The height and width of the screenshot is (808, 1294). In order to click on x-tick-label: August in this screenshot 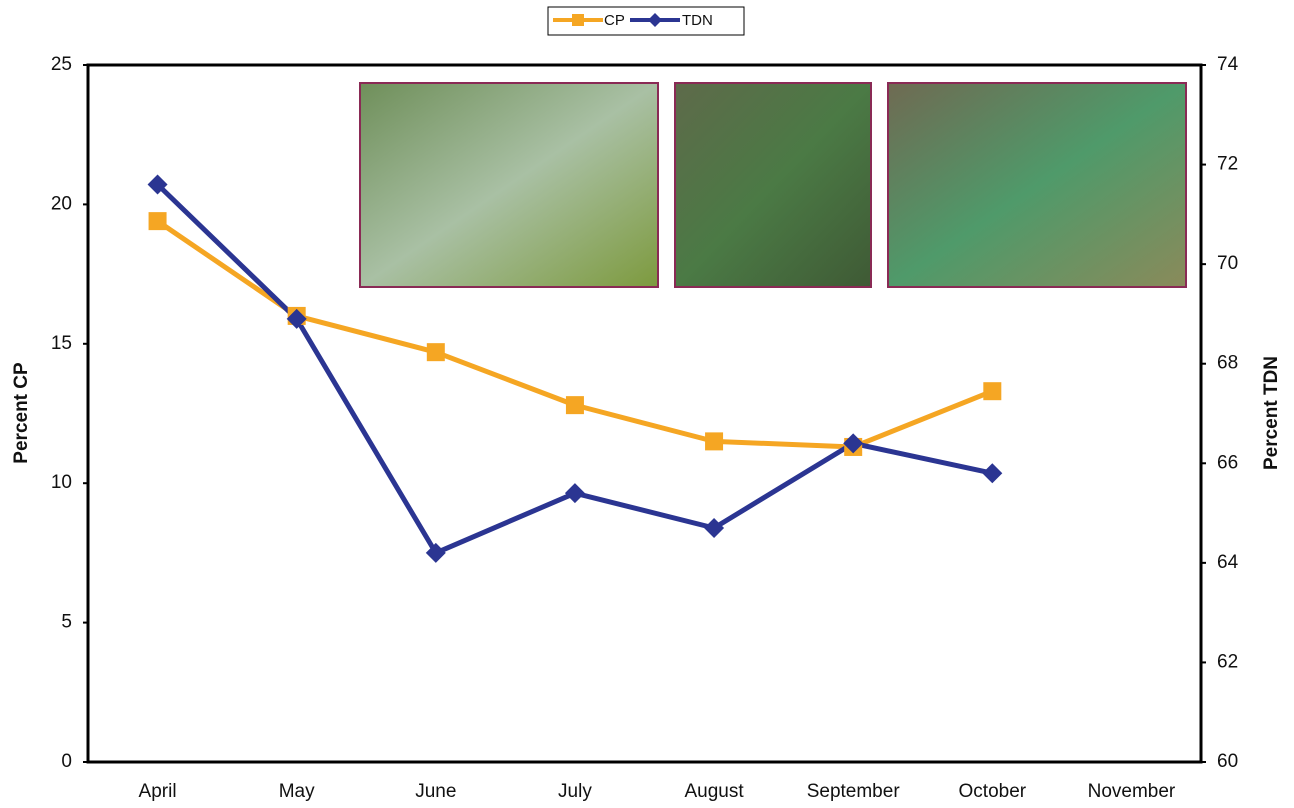, I will do `click(714, 791)`.